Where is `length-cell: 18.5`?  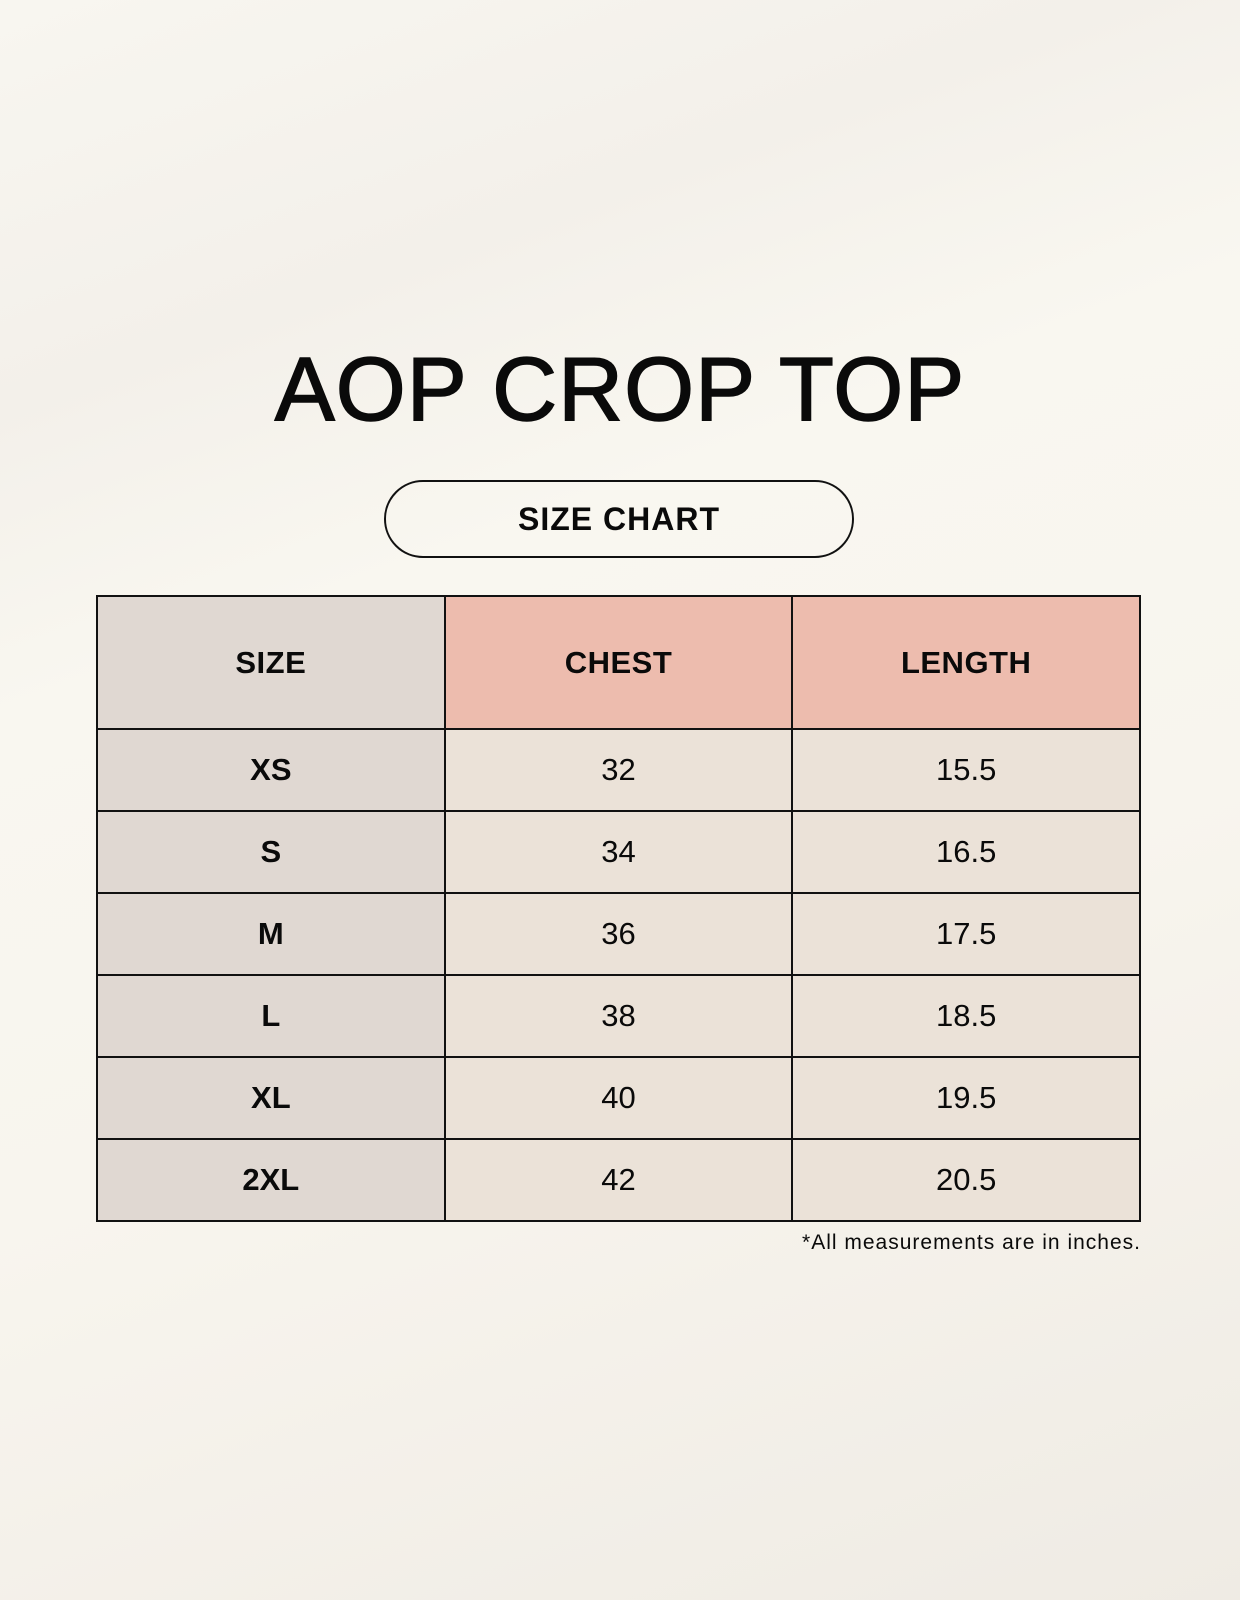 length-cell: 18.5 is located at coordinates (966, 1016).